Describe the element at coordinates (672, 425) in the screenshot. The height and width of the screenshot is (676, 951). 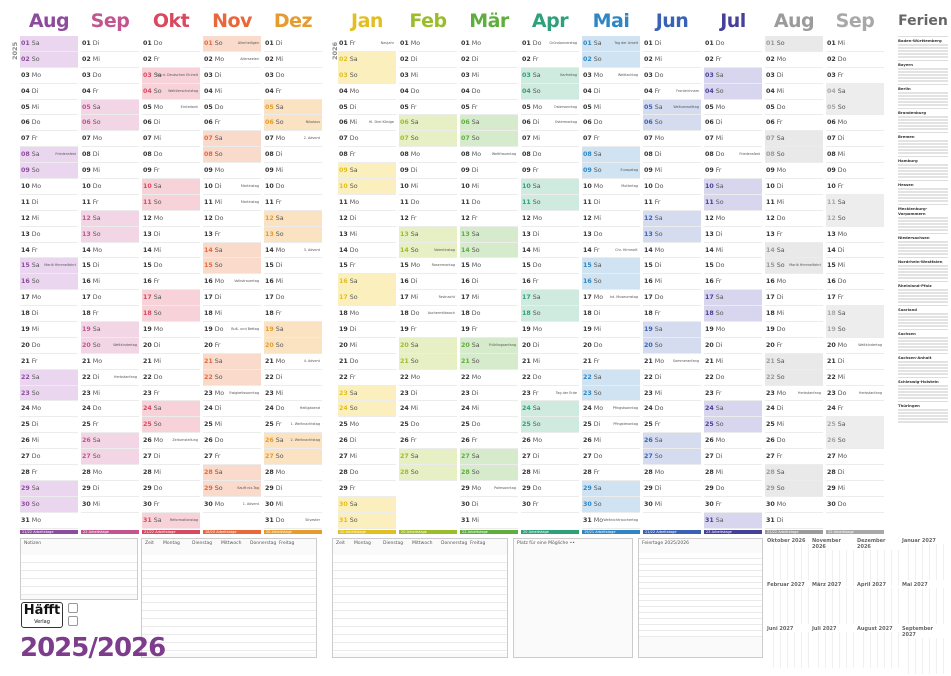
I see `day-row: 25 Fr` at that location.